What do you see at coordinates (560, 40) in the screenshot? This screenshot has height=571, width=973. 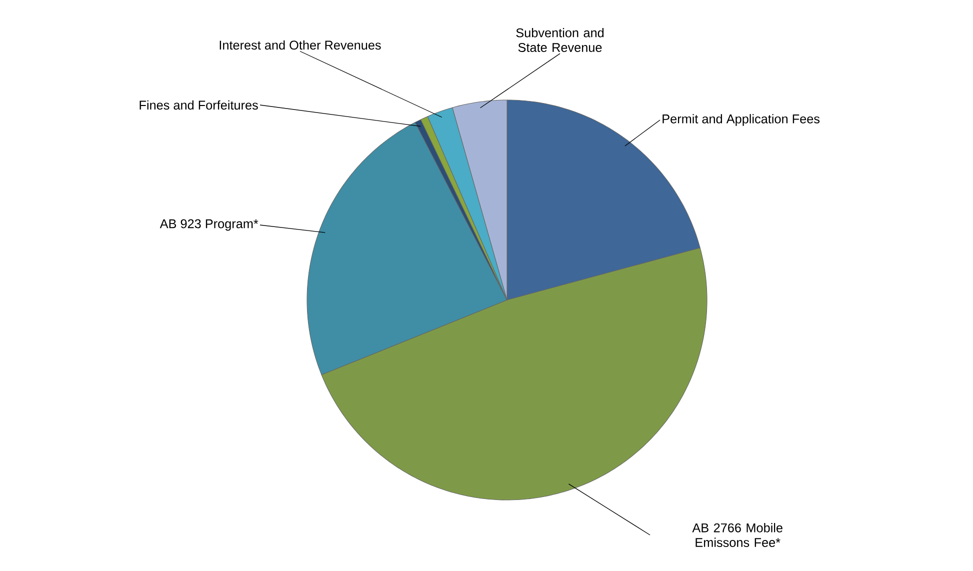 I see `slice-label: Subvention and State Revenue` at bounding box center [560, 40].